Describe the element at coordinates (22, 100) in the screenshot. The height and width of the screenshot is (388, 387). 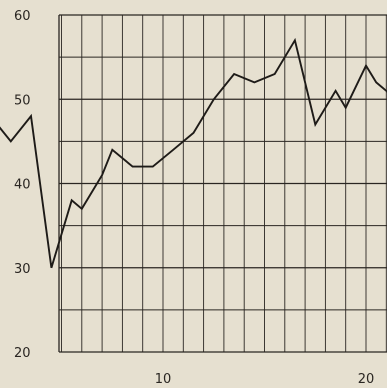
I see `y-tick-label: 50` at that location.